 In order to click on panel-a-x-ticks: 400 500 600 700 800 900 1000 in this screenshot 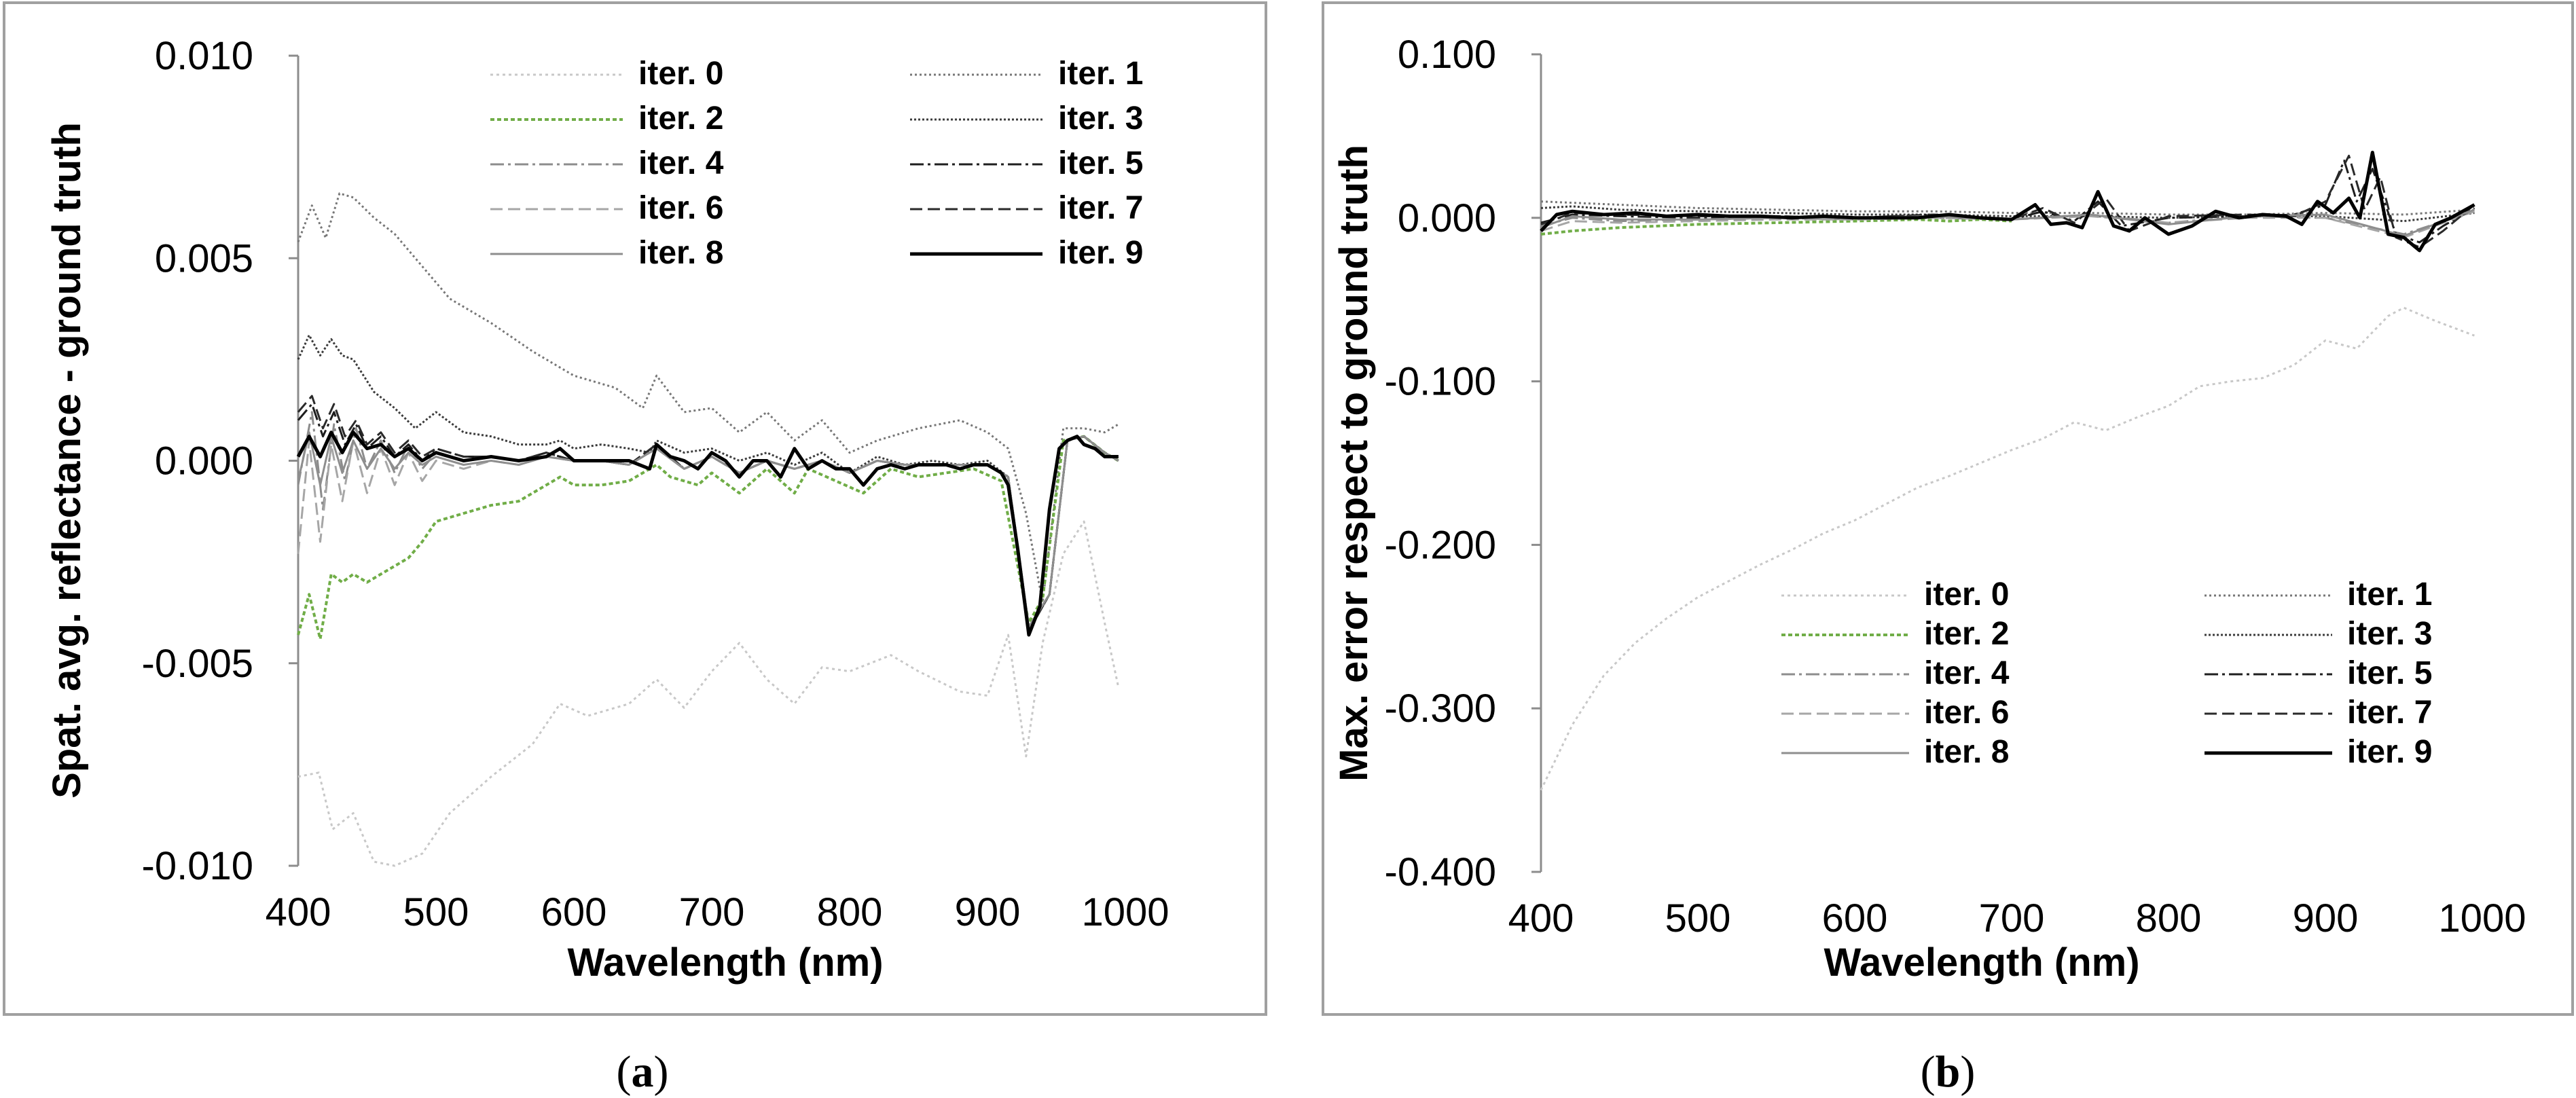, I will do `click(717, 912)`.